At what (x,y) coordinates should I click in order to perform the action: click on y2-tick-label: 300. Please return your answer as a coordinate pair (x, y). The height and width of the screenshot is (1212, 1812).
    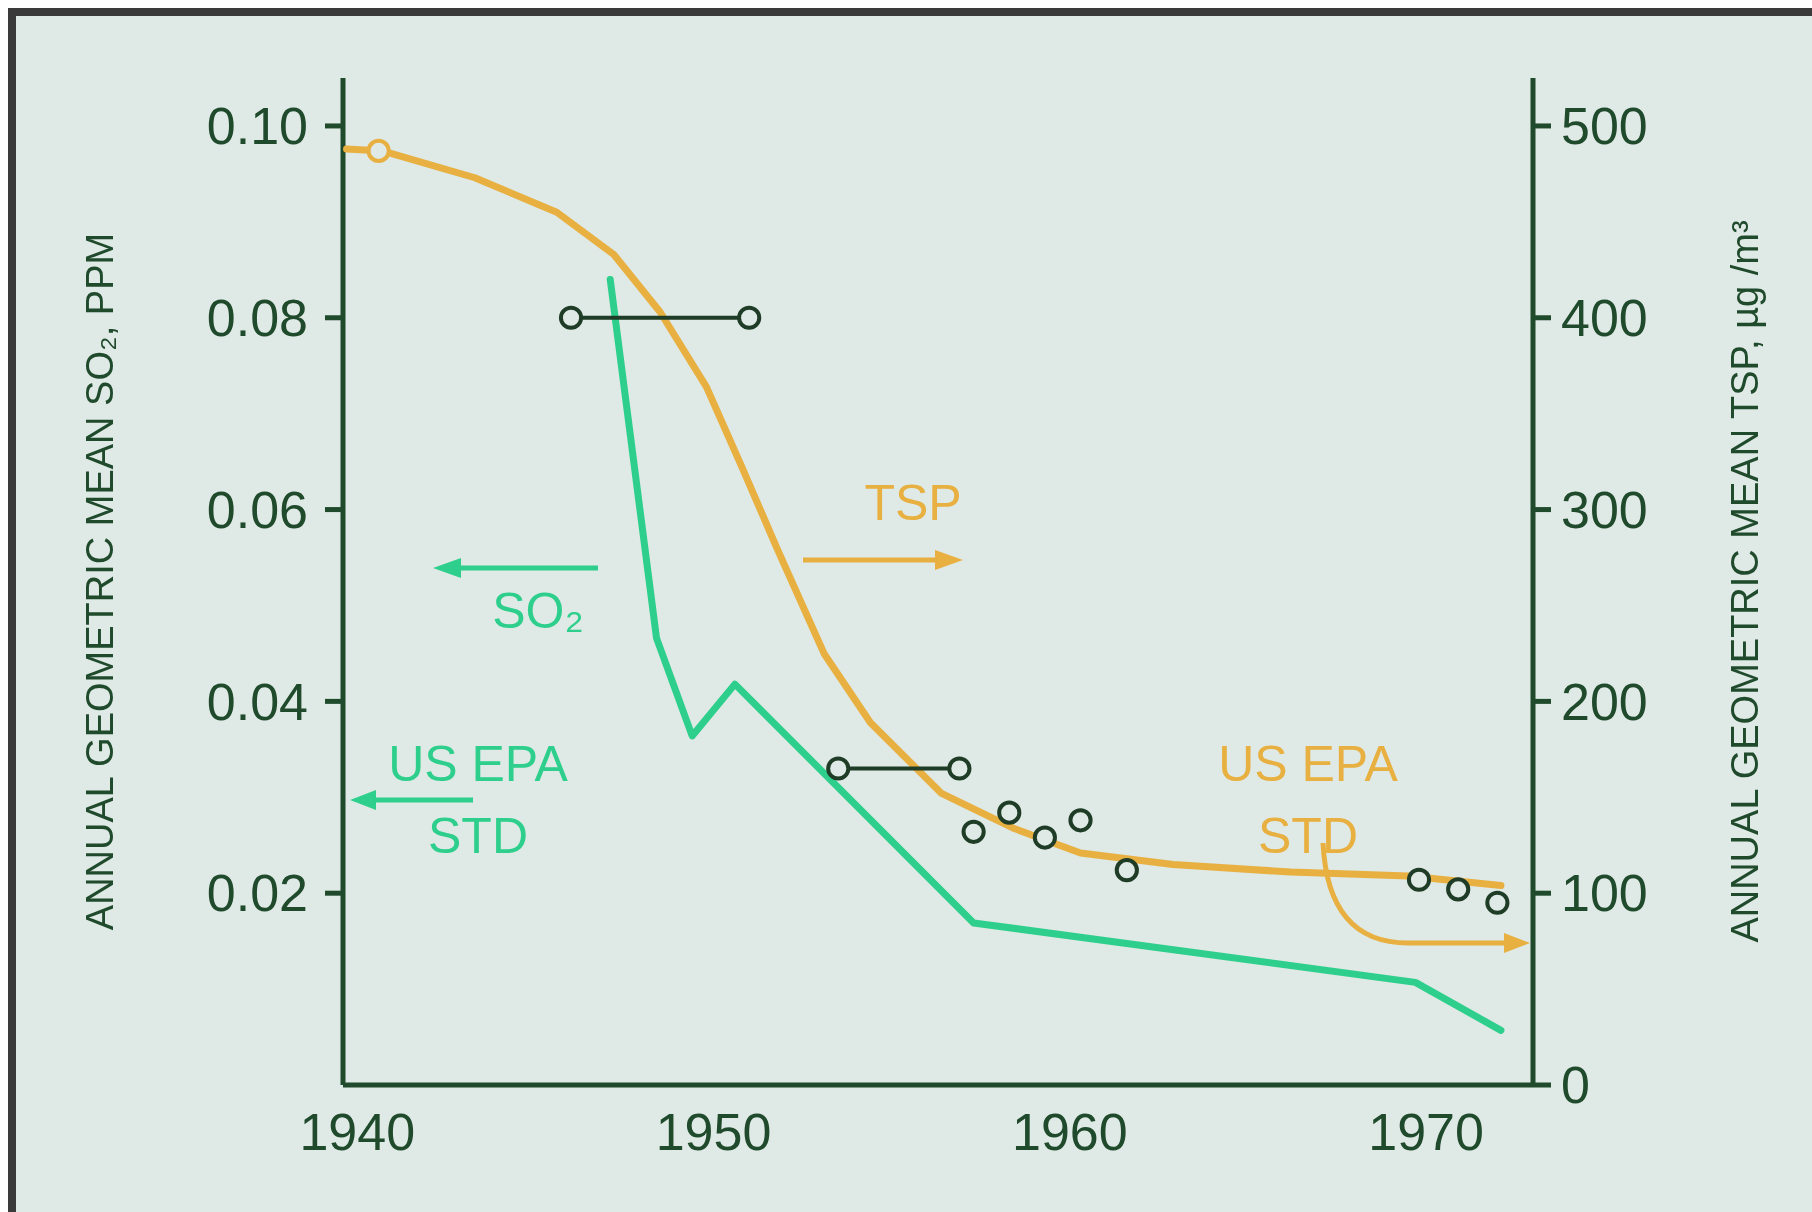
    Looking at the image, I should click on (1604, 509).